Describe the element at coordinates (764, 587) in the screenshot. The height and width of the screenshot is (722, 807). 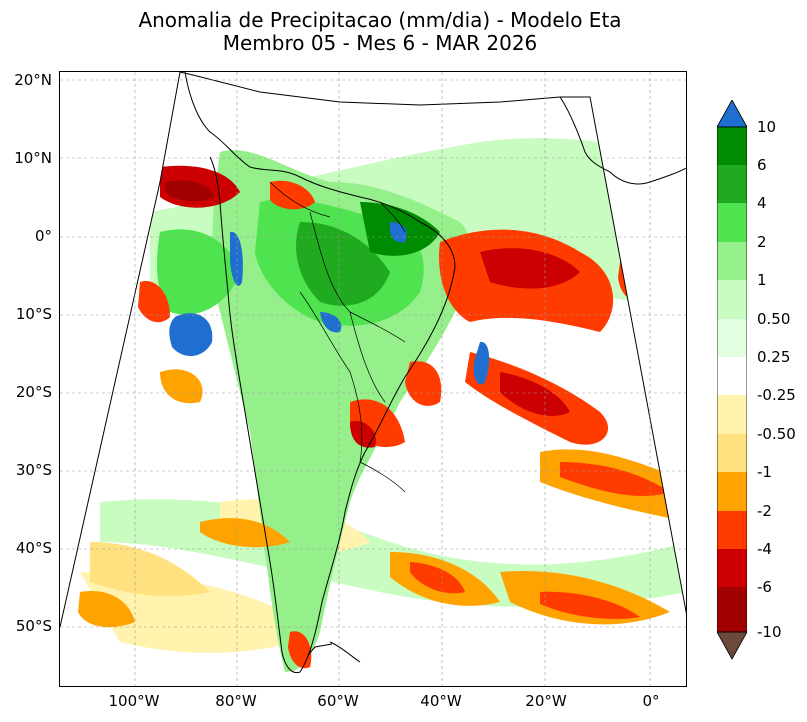
I see `colorbar-label: -6` at that location.